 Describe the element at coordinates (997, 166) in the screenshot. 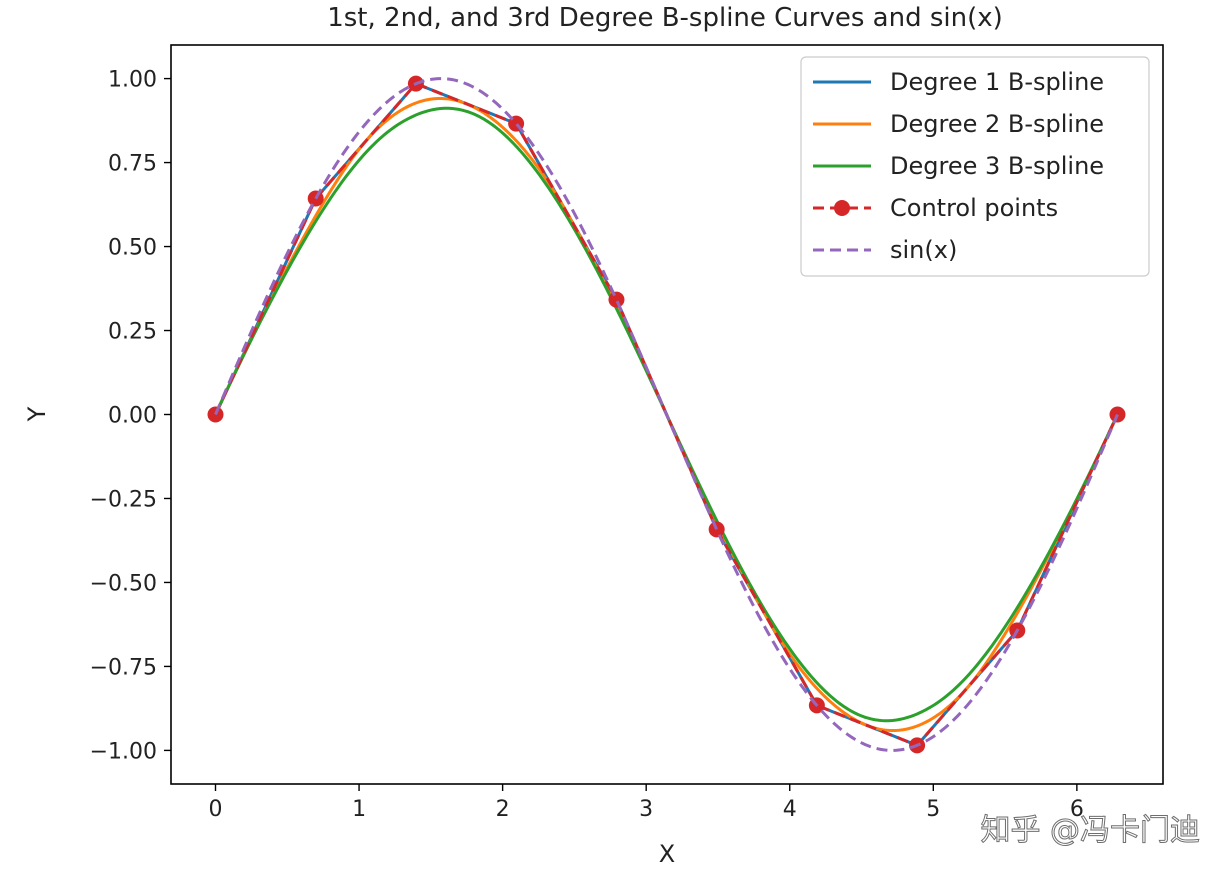

I see `legend-label: Degree 3 B-spline` at that location.